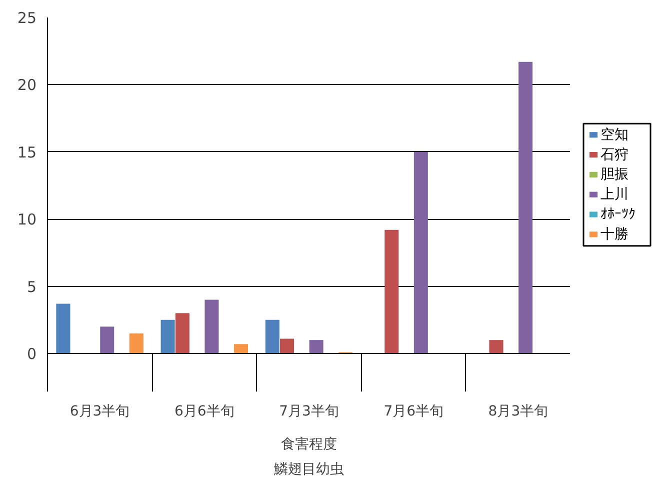 Image resolution: width=658 pixels, height=481 pixels. I want to click on legend-label: 上川, so click(614, 194).